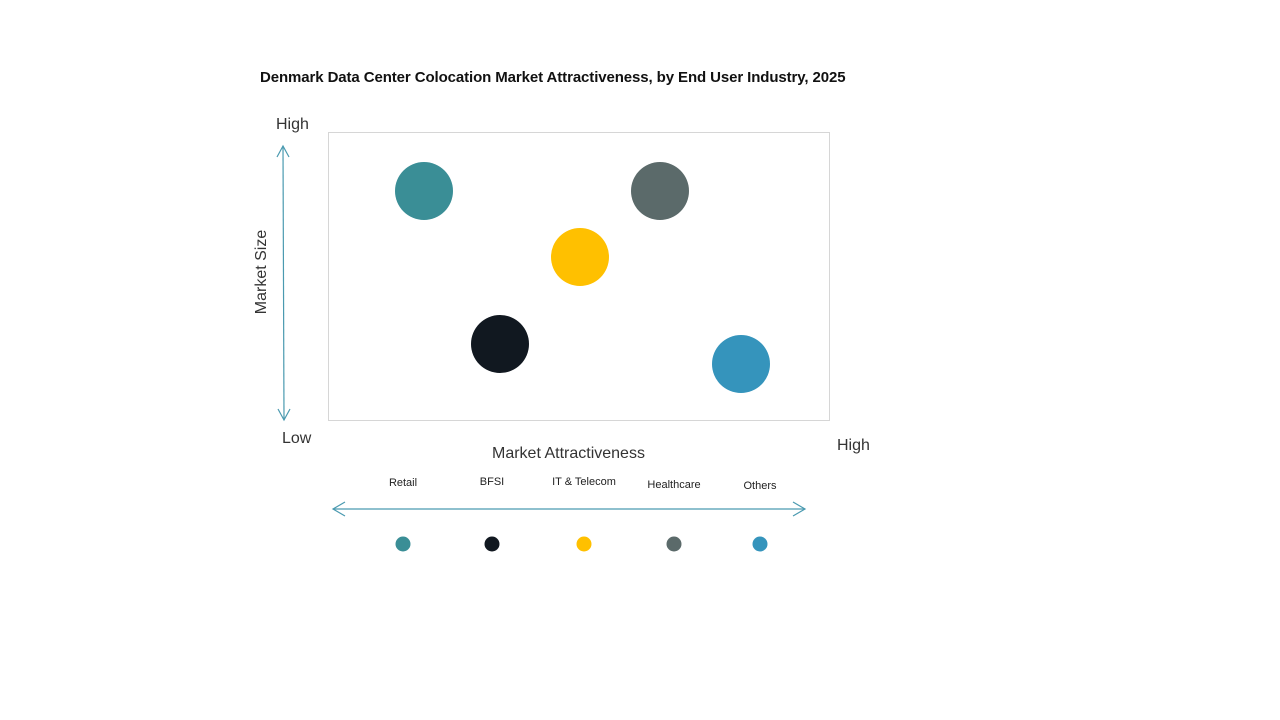 The width and height of the screenshot is (1280, 720). I want to click on x-axis-title: Market Attractiveness, so click(568, 453).